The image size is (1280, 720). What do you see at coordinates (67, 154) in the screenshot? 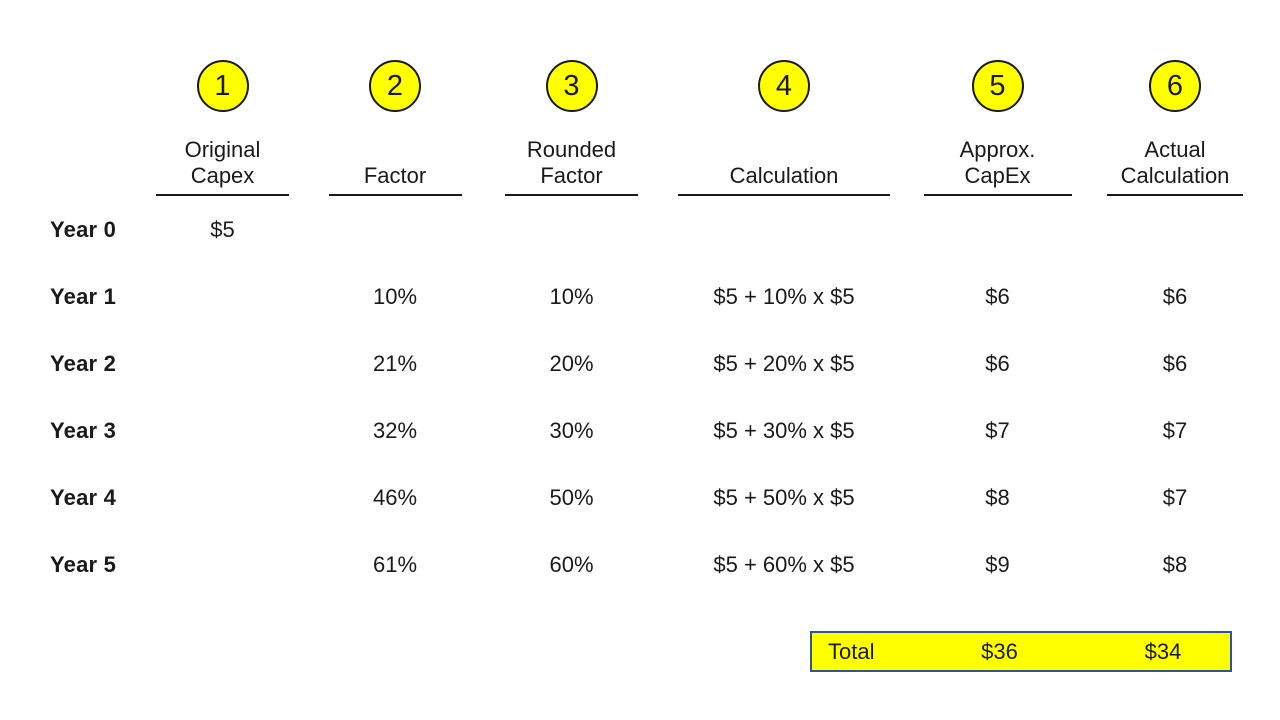
I see `header-spacer` at bounding box center [67, 154].